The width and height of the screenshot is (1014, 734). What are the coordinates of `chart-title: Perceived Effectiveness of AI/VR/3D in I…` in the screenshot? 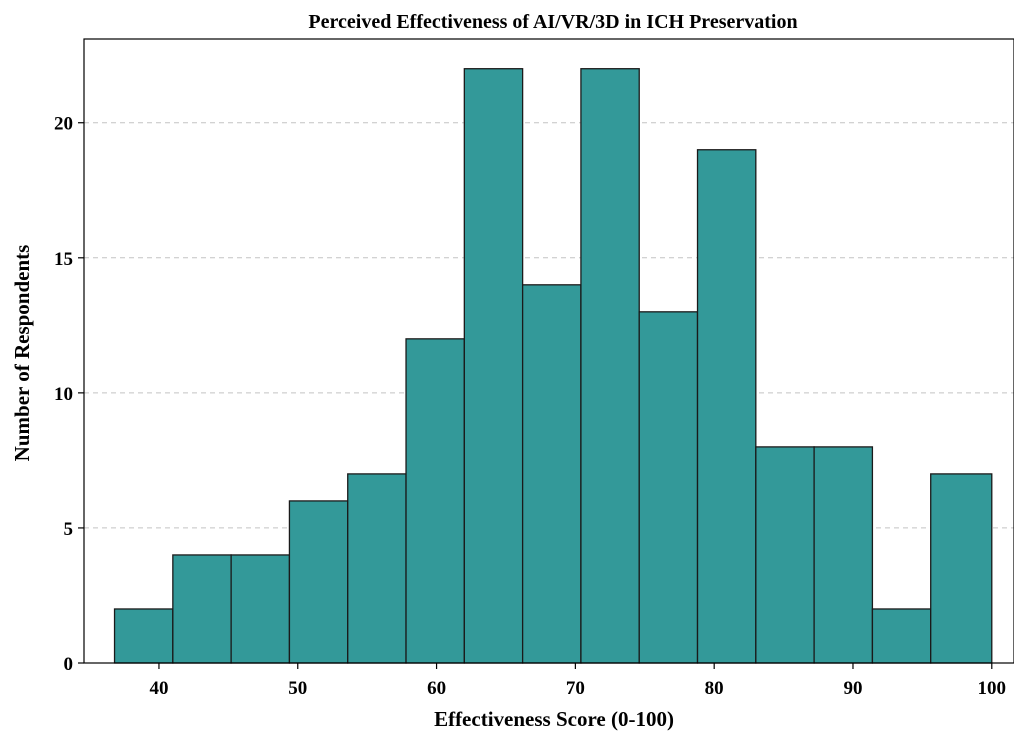 It's located at (552, 22).